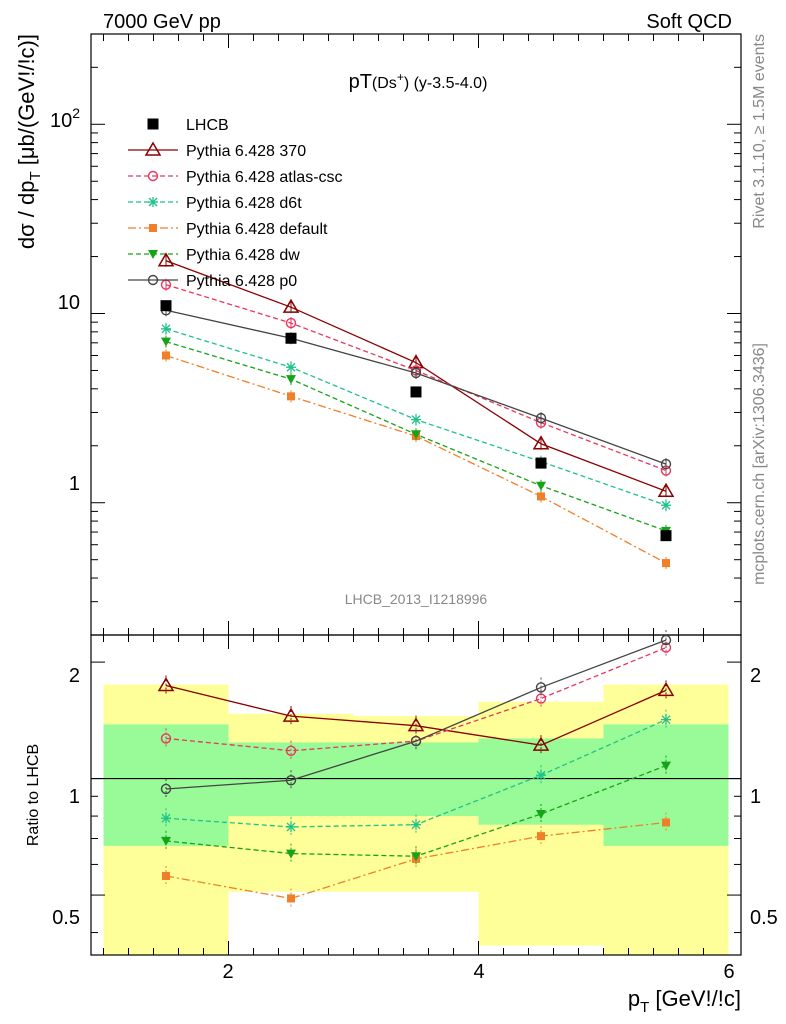 This screenshot has width=786, height=1024. What do you see at coordinates (33, 795) in the screenshot?
I see `ratio-axis-title: Ratio to LHCB` at bounding box center [33, 795].